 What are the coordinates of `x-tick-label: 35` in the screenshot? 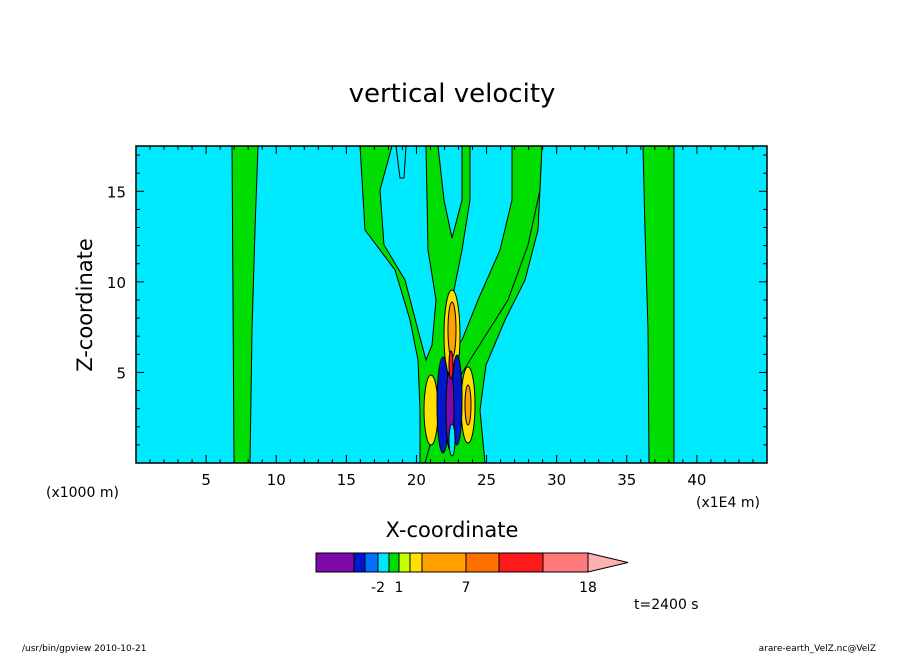 It's located at (626, 480).